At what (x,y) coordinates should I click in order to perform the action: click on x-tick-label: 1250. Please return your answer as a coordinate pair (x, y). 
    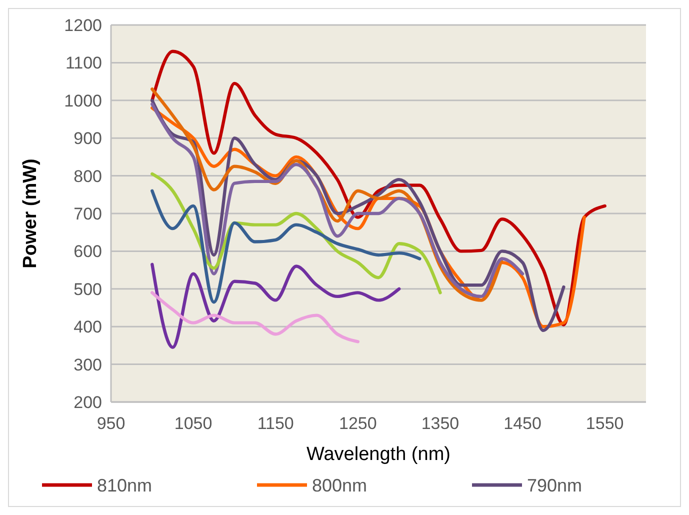
    Looking at the image, I should click on (358, 423).